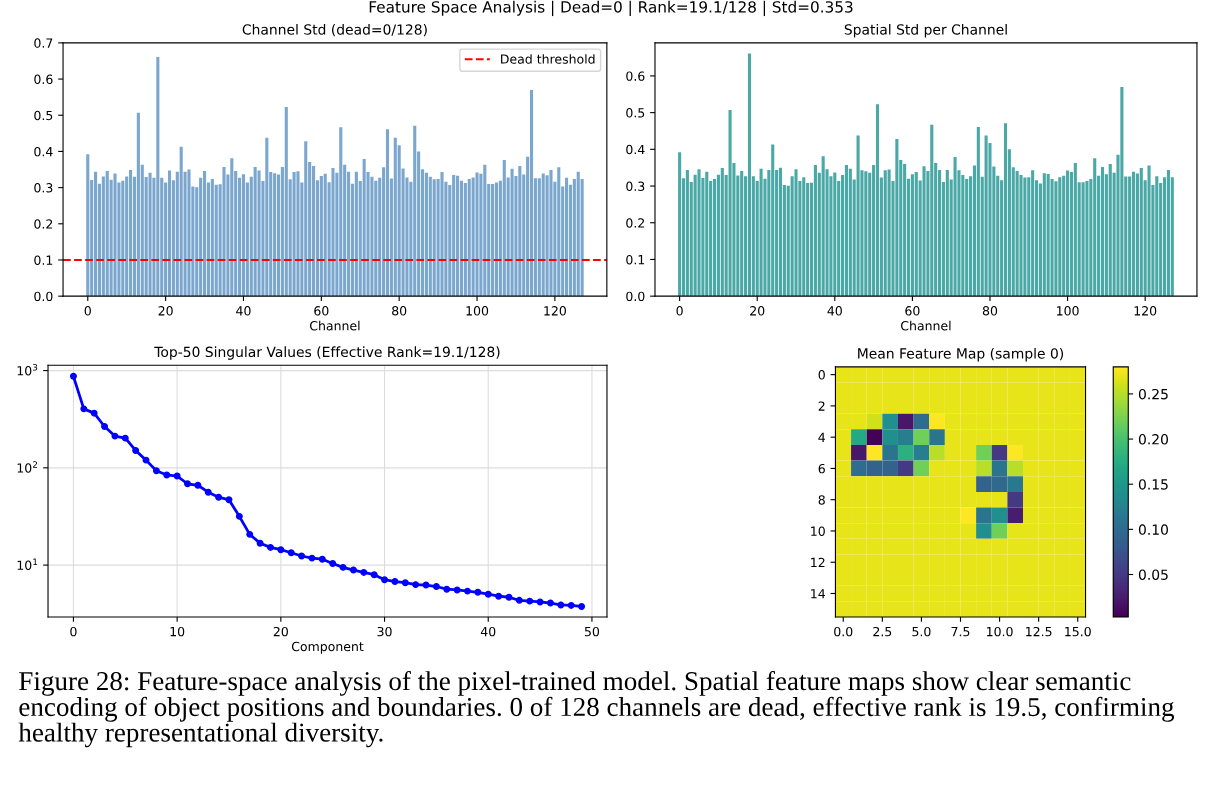  I want to click on color-bar-label: 0.15, so click(1153, 484).